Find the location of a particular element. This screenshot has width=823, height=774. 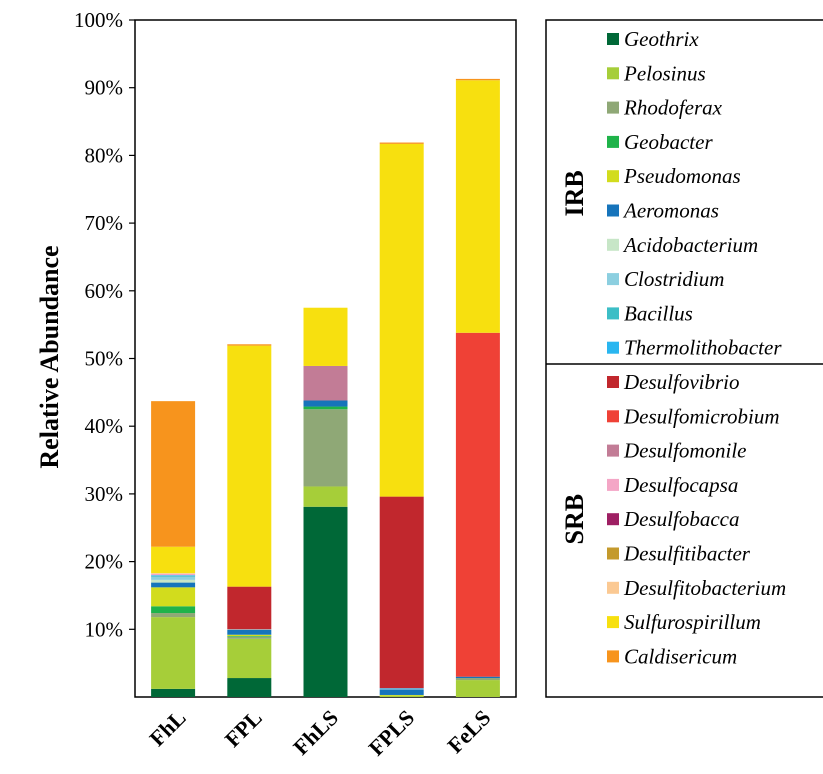

legend-label-geothrix: Geothrix is located at coordinates (661, 39).